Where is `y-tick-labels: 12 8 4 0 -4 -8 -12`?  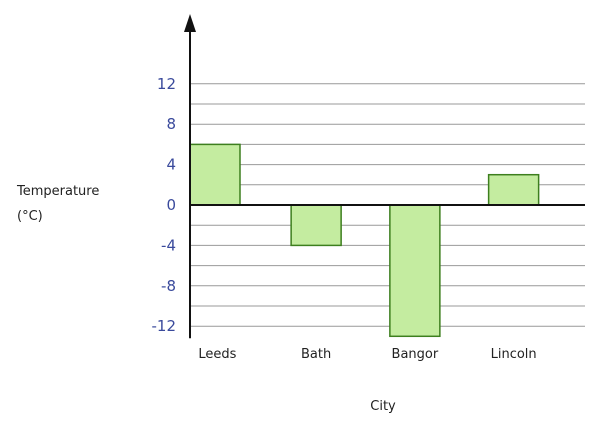
y-tick-labels: 12 8 4 0 -4 -8 -12 is located at coordinates (164, 205).